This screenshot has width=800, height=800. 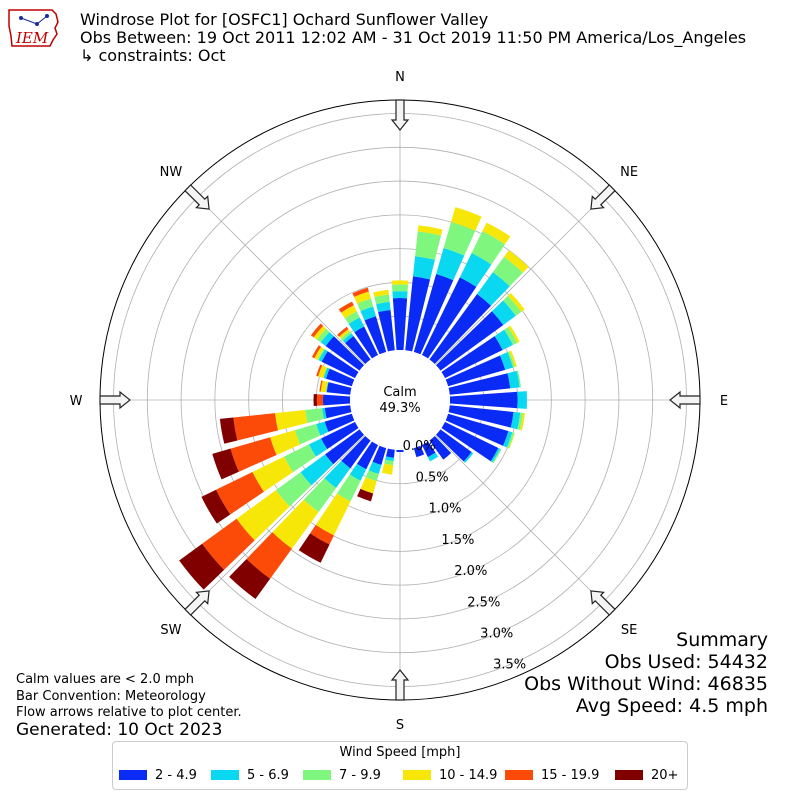 What do you see at coordinates (400, 77) in the screenshot?
I see `direction-label: N` at bounding box center [400, 77].